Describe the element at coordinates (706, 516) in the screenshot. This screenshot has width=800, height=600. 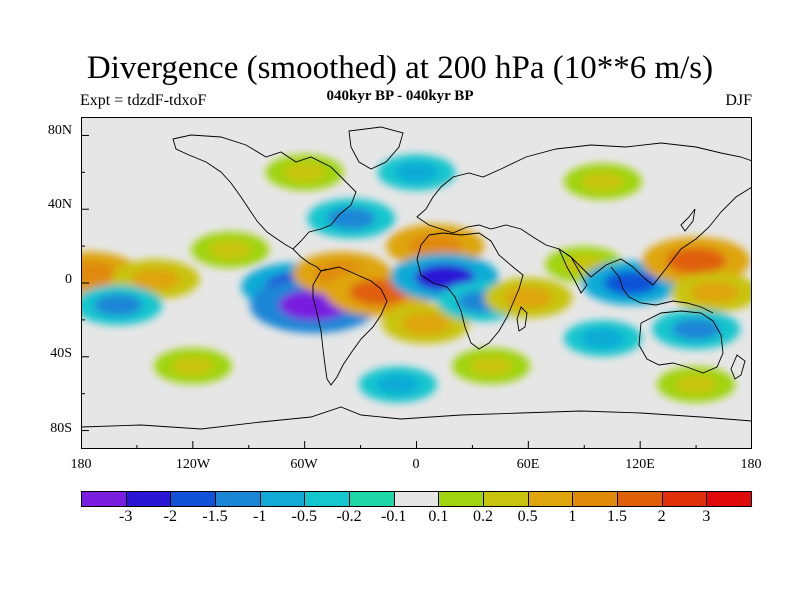
I see `colorbar-label: 3` at that location.